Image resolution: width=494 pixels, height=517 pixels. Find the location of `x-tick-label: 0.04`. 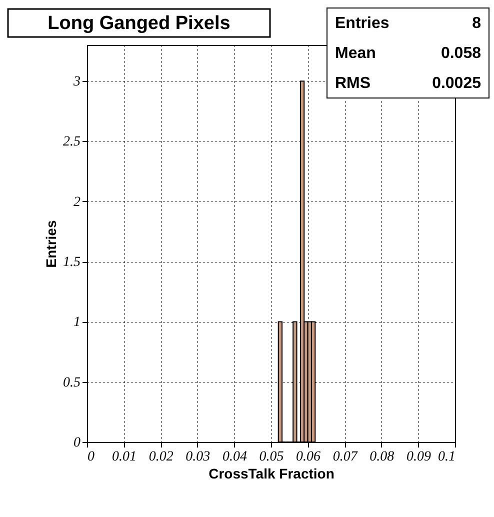

x-tick-label: 0.04 is located at coordinates (234, 457).